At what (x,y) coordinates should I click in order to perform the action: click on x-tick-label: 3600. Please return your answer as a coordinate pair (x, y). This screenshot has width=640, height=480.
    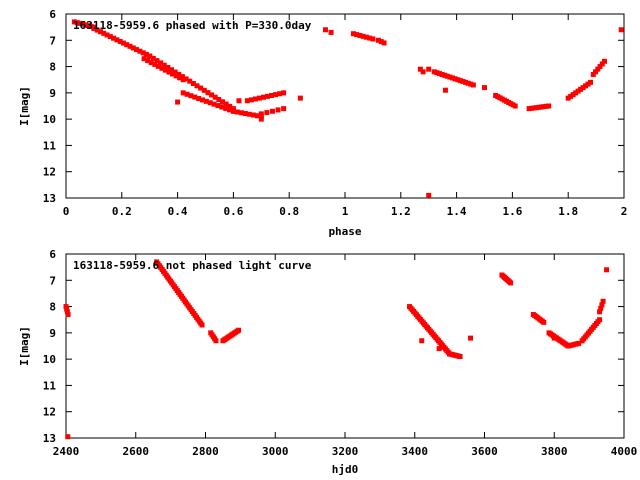
    Looking at the image, I should click on (484, 451).